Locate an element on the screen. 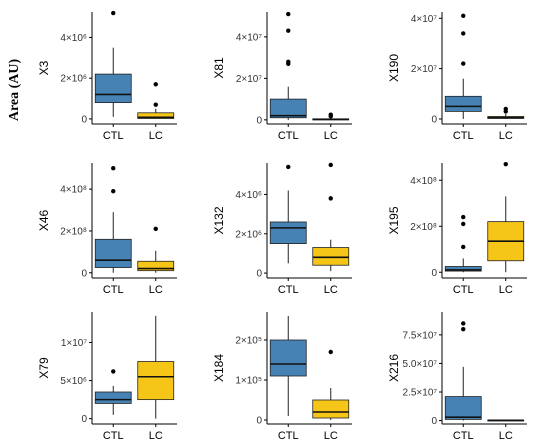  panel-ylabel: X79 is located at coordinates (44, 368).